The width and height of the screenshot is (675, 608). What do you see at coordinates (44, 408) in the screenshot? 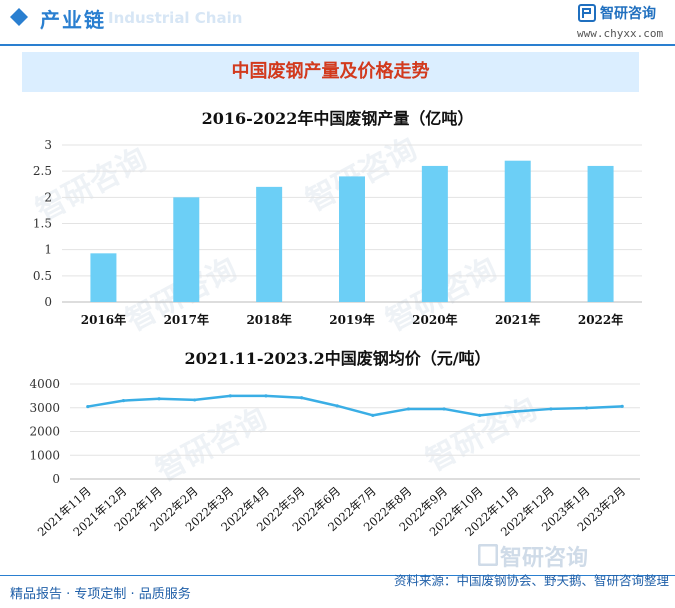
I see `line-y-tick-label: 3000` at bounding box center [44, 408].